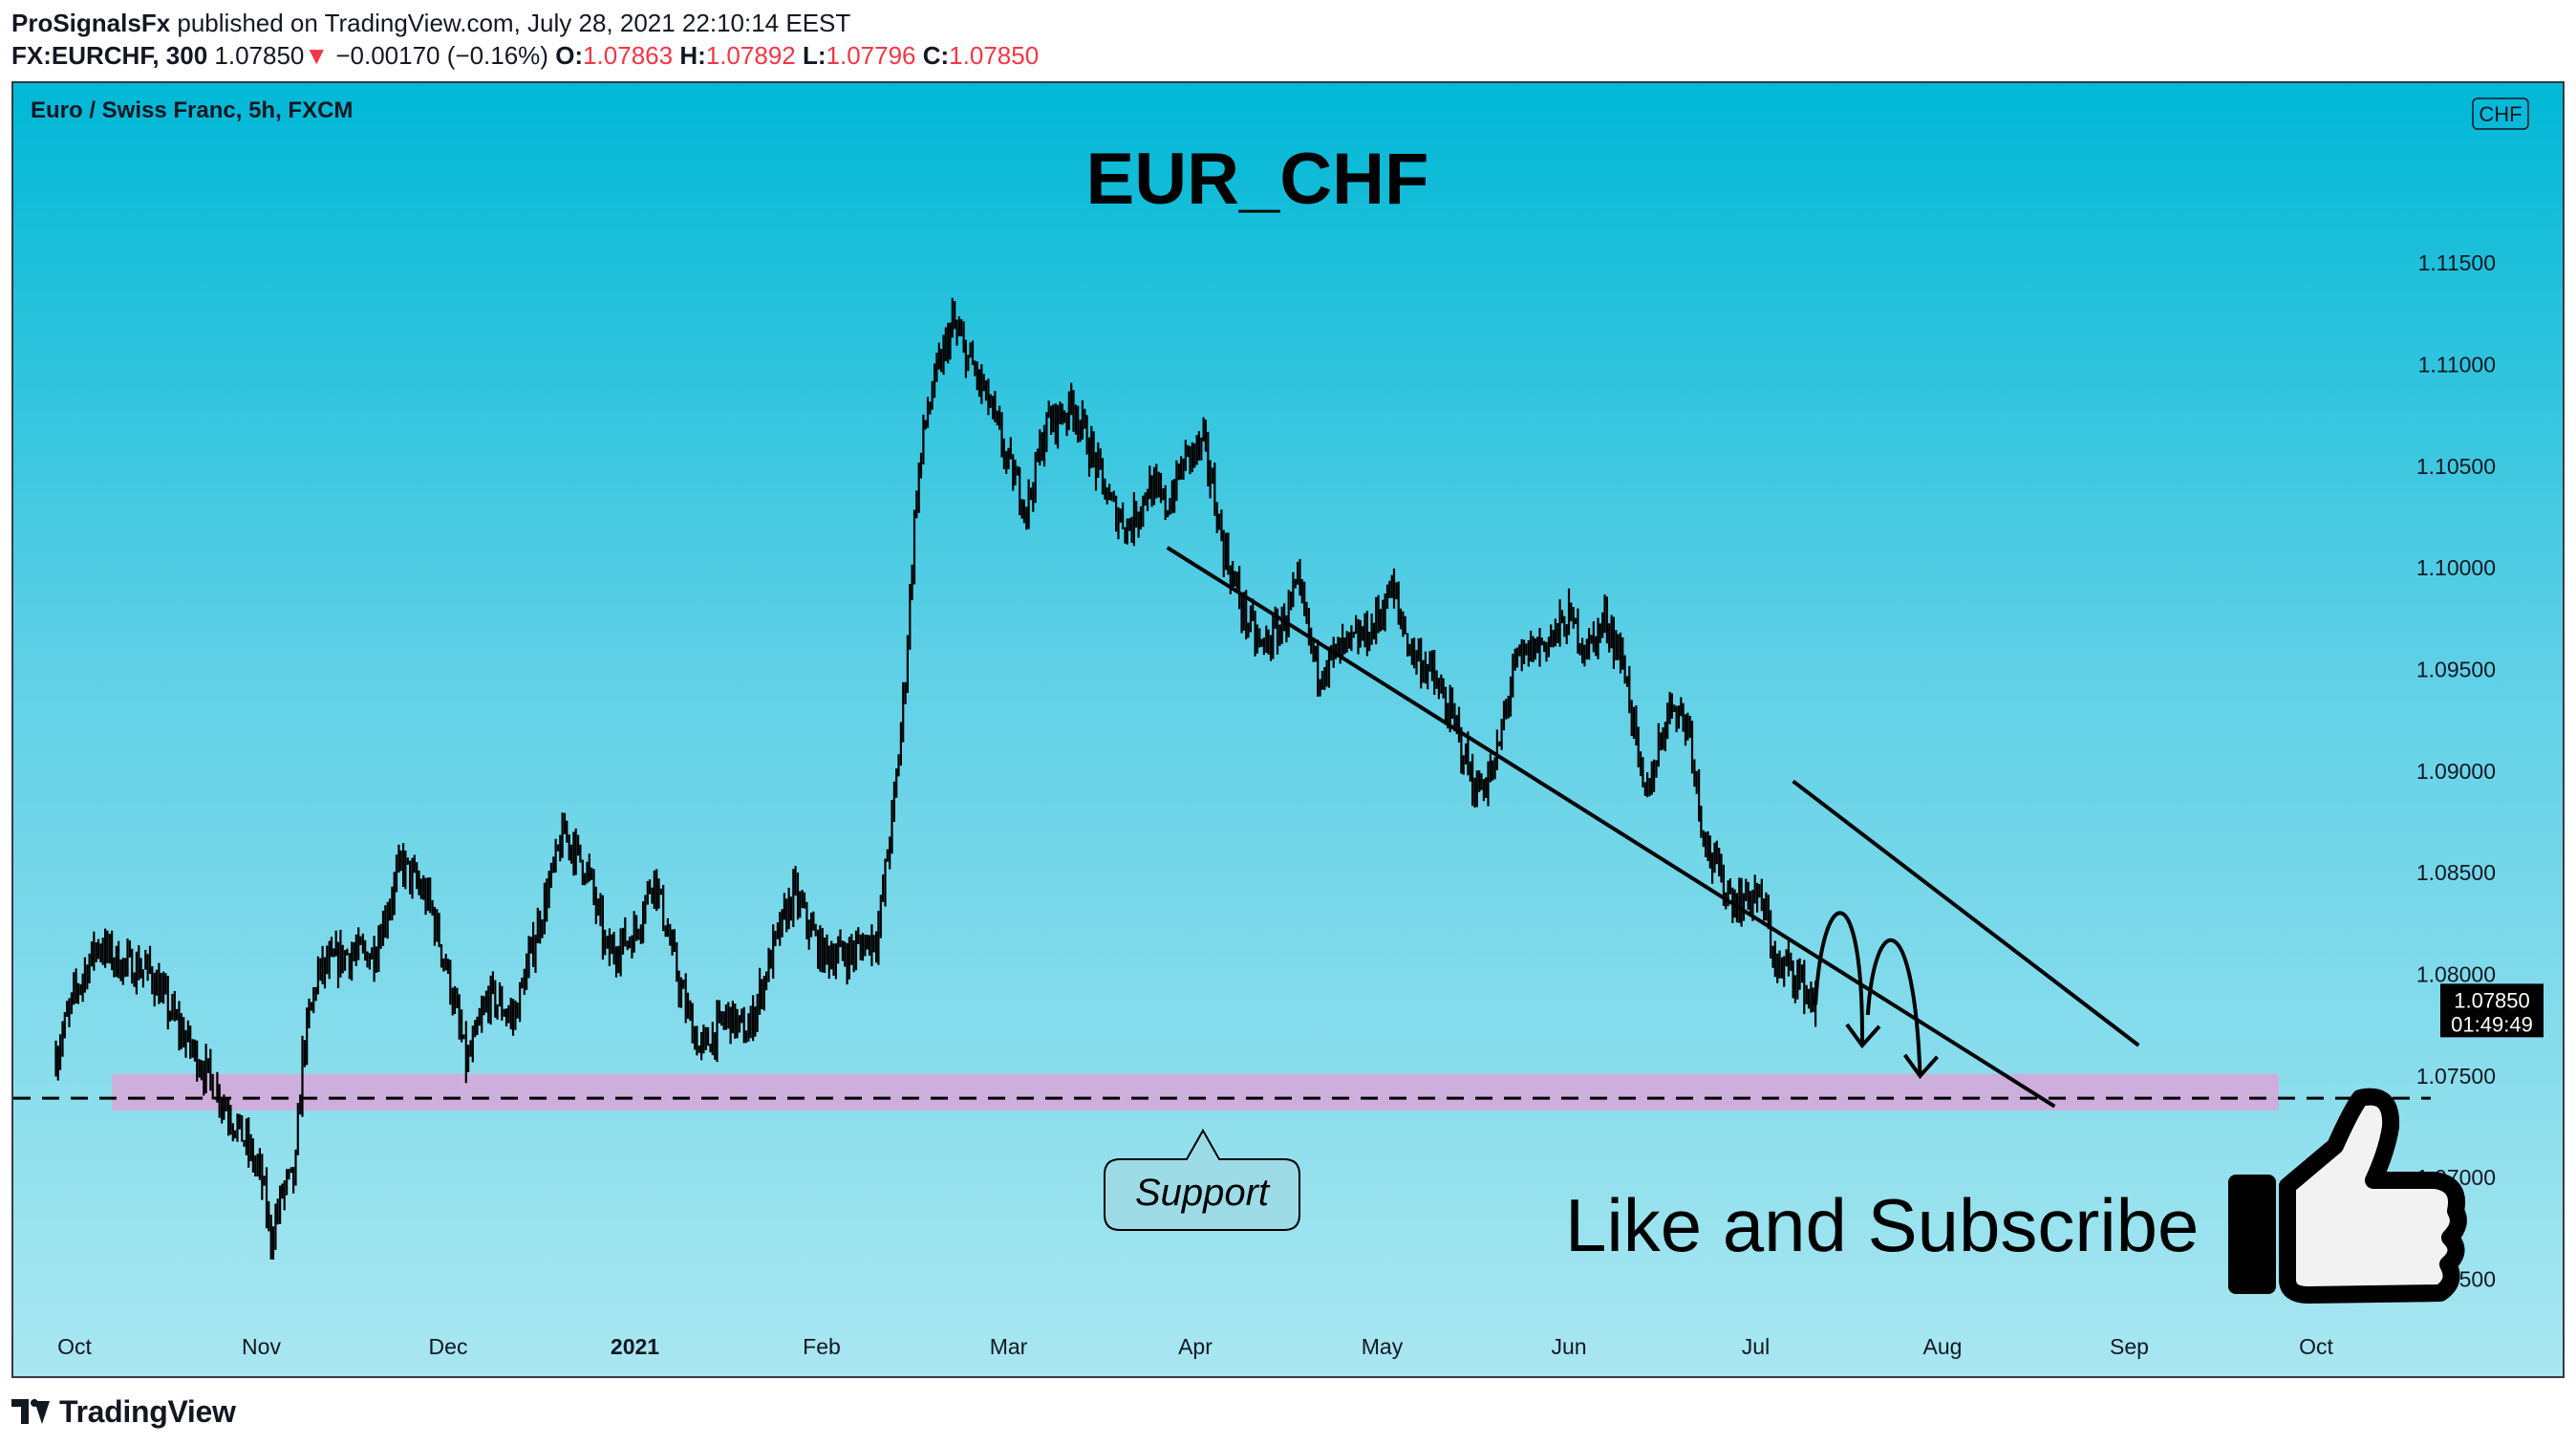 This screenshot has height=1445, width=2576. I want to click on y-tick-label: 1.08500, so click(2456, 872).